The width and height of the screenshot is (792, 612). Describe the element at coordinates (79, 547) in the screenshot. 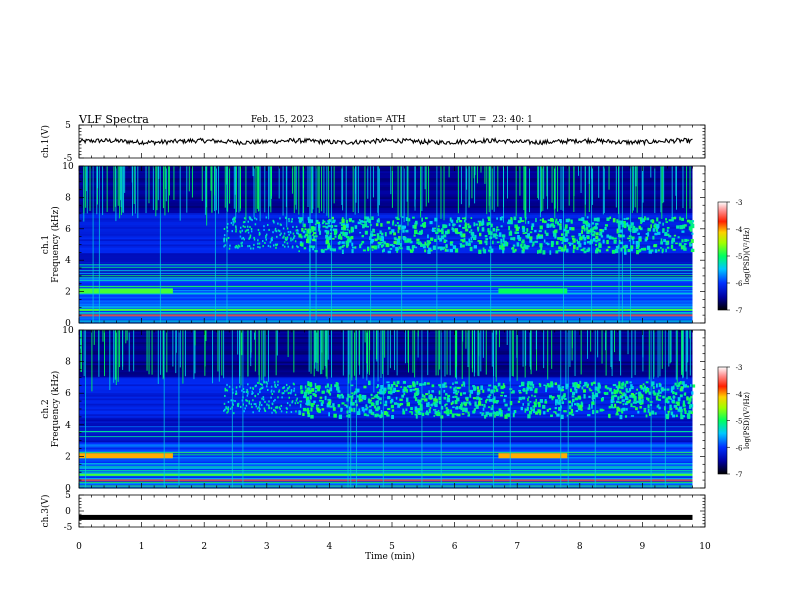

I see `x-tick-label: 0` at that location.